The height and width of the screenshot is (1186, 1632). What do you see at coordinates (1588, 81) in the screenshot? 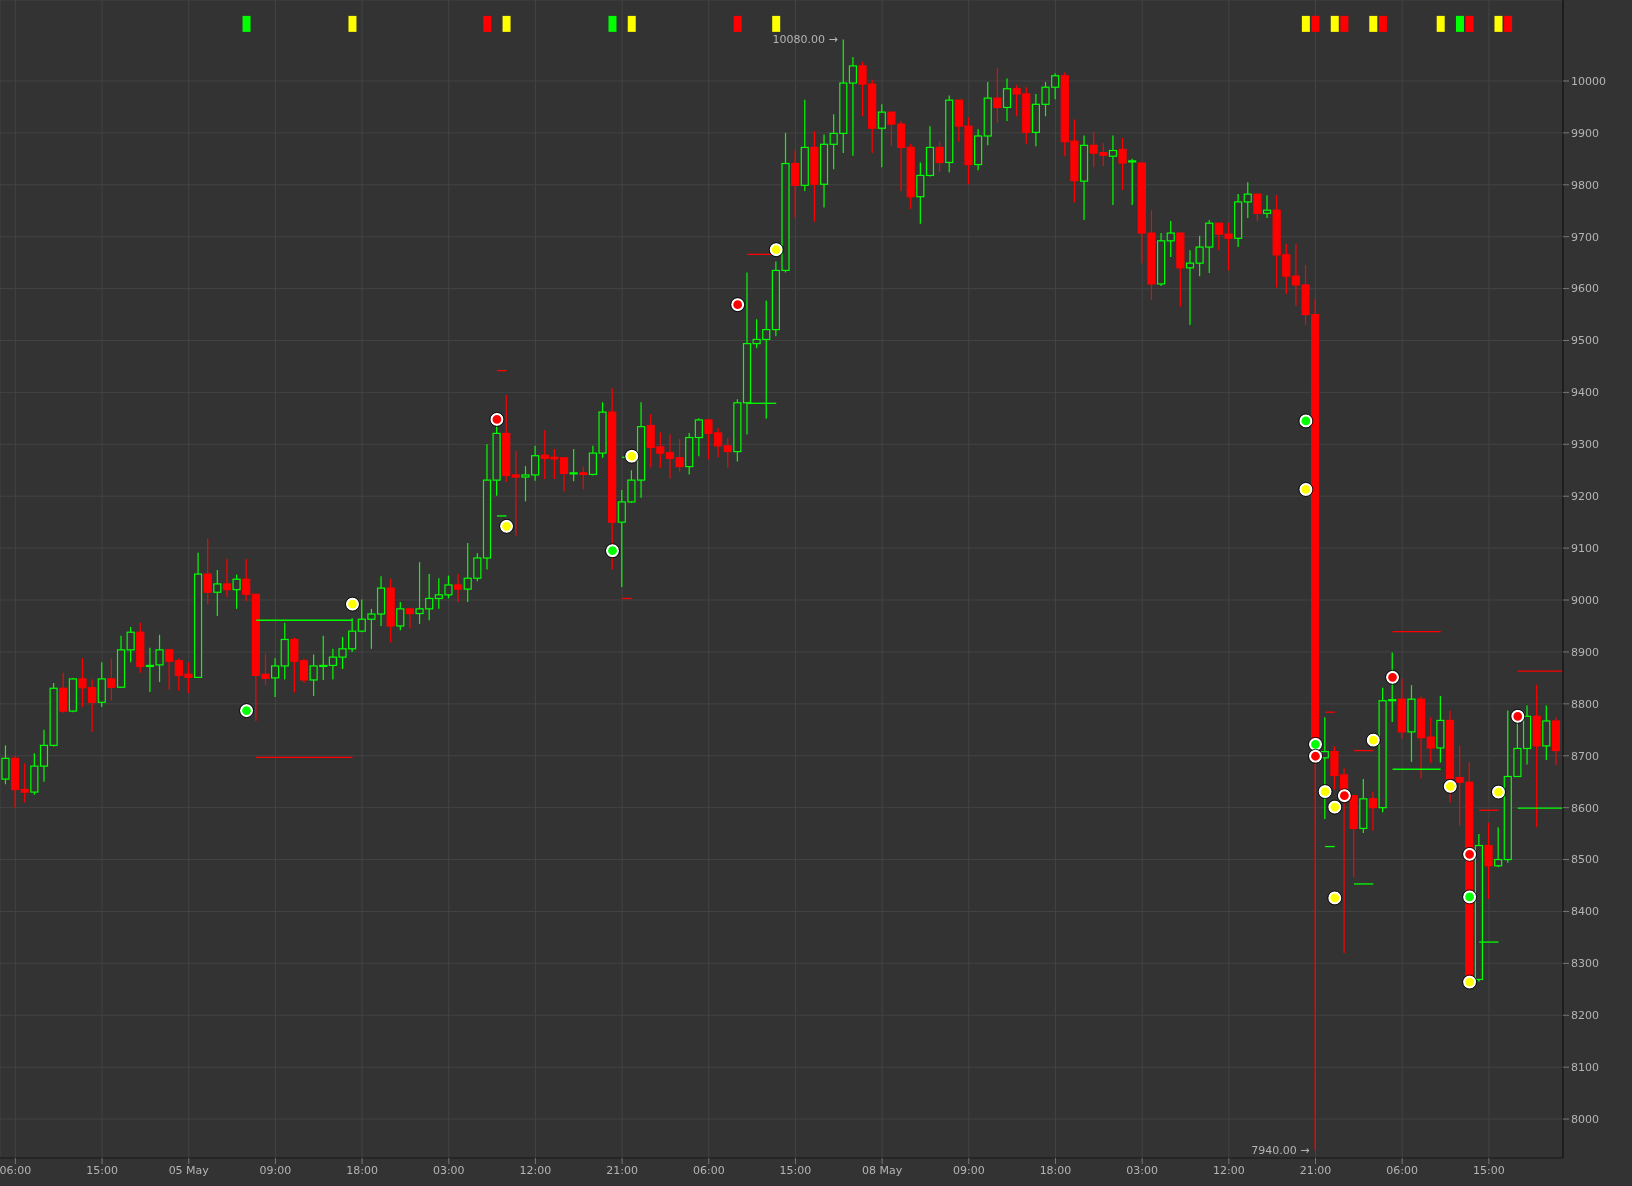
I see `y-tick-label: 10000` at bounding box center [1588, 81].